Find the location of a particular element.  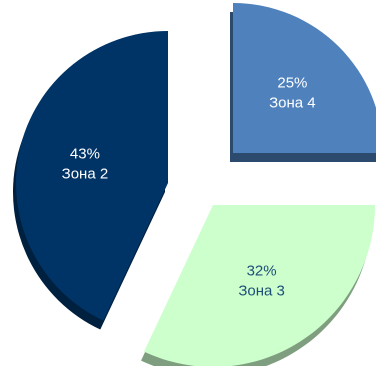

pie-slice-name-label: Зона 4 is located at coordinates (292, 103).